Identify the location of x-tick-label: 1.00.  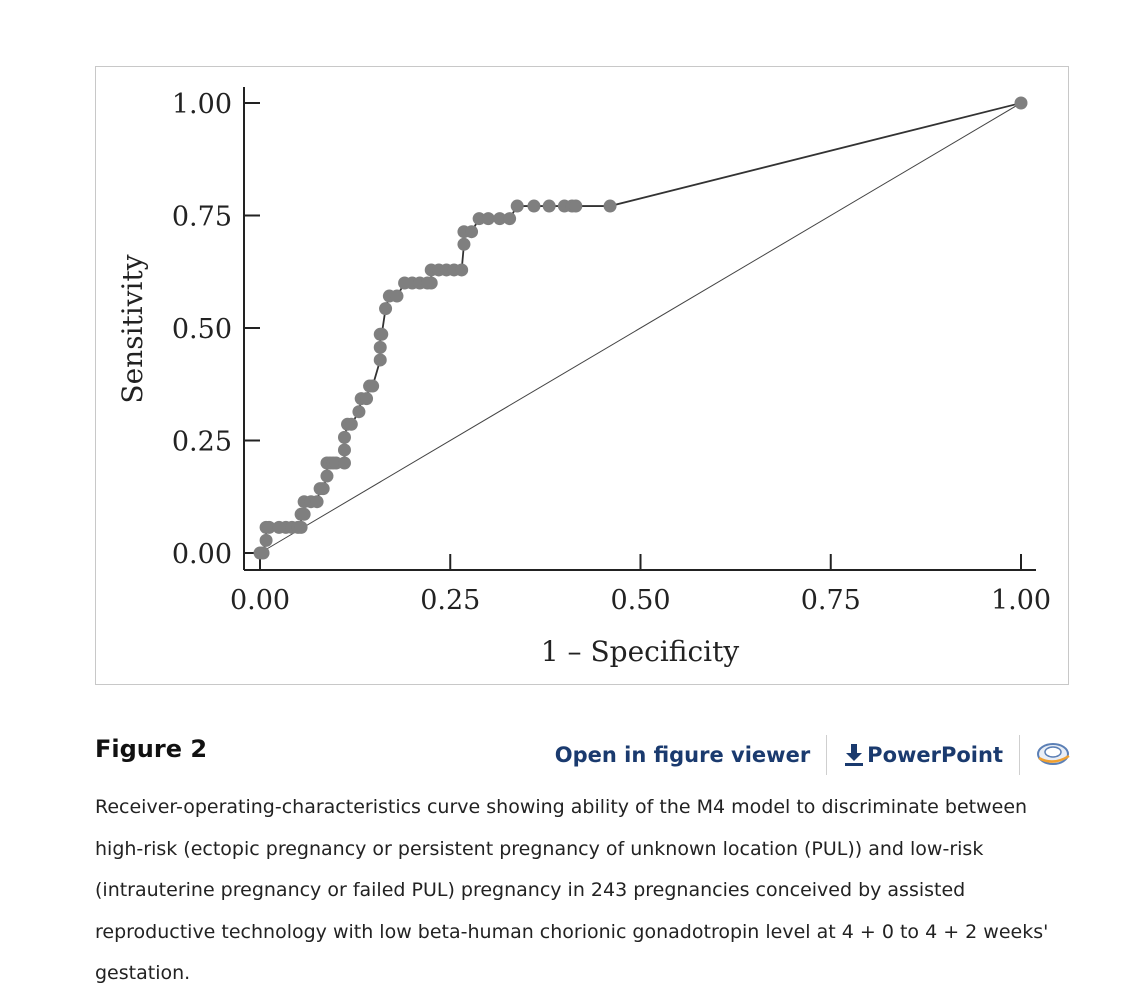
(1021, 600).